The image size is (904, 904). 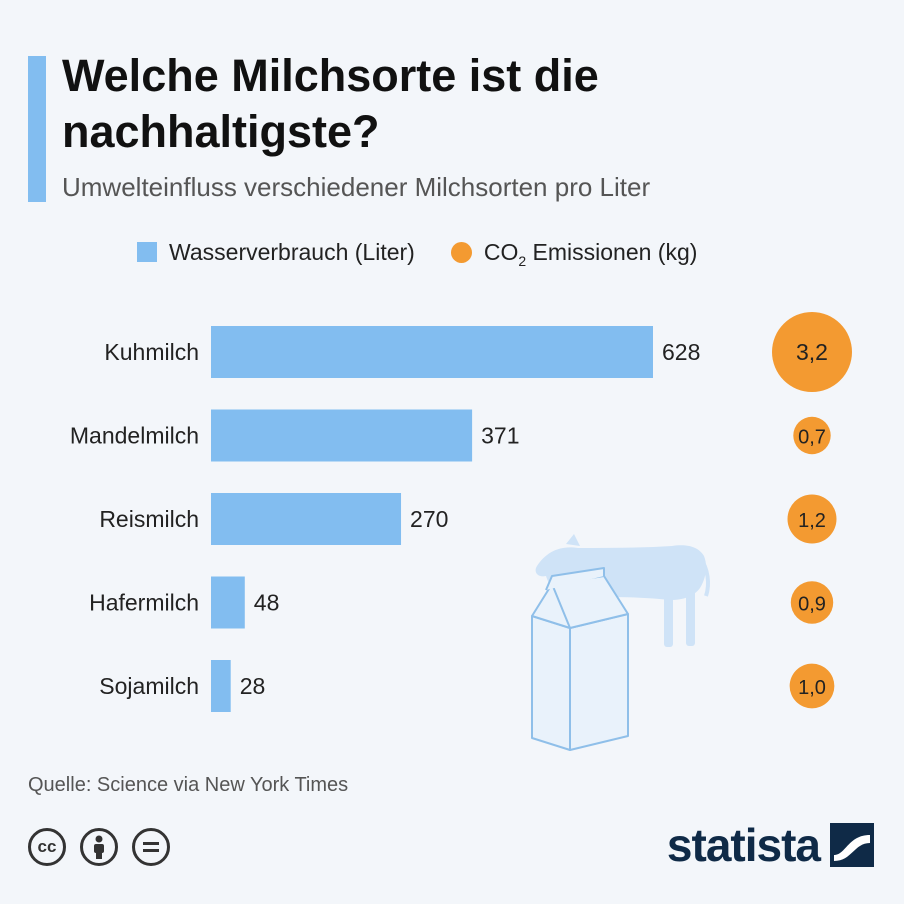 I want to click on legend-label-co2: CO2 Emissionen (kg), so click(x=590, y=253).